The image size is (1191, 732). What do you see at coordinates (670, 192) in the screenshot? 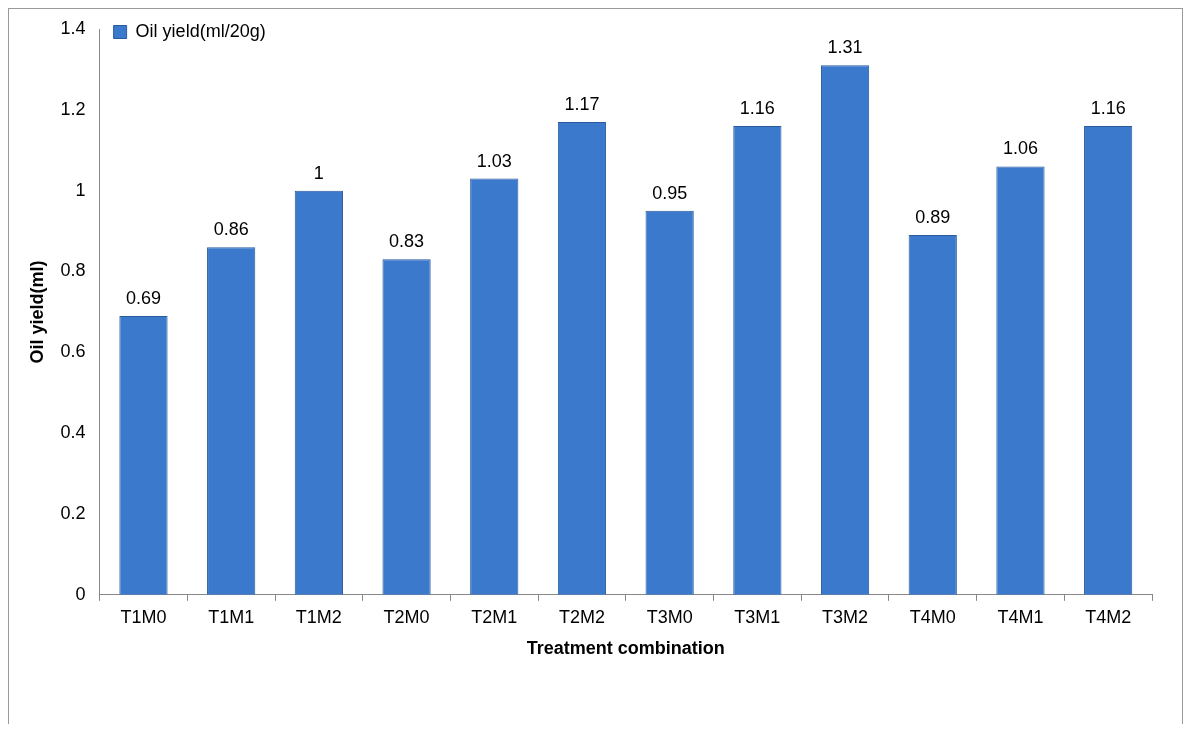
I see `data-label: 0.95` at bounding box center [670, 192].